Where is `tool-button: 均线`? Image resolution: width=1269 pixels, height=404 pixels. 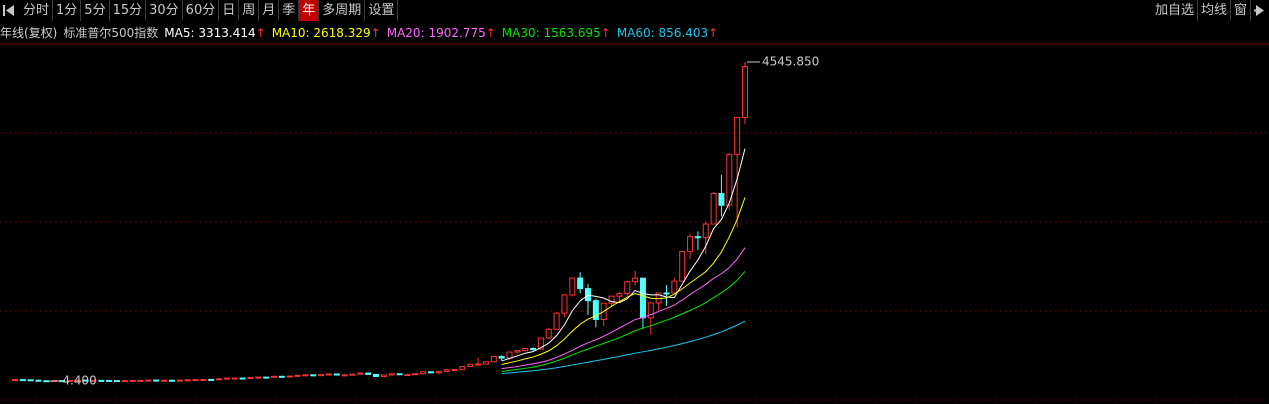
tool-button: 均线 is located at coordinates (1214, 10).